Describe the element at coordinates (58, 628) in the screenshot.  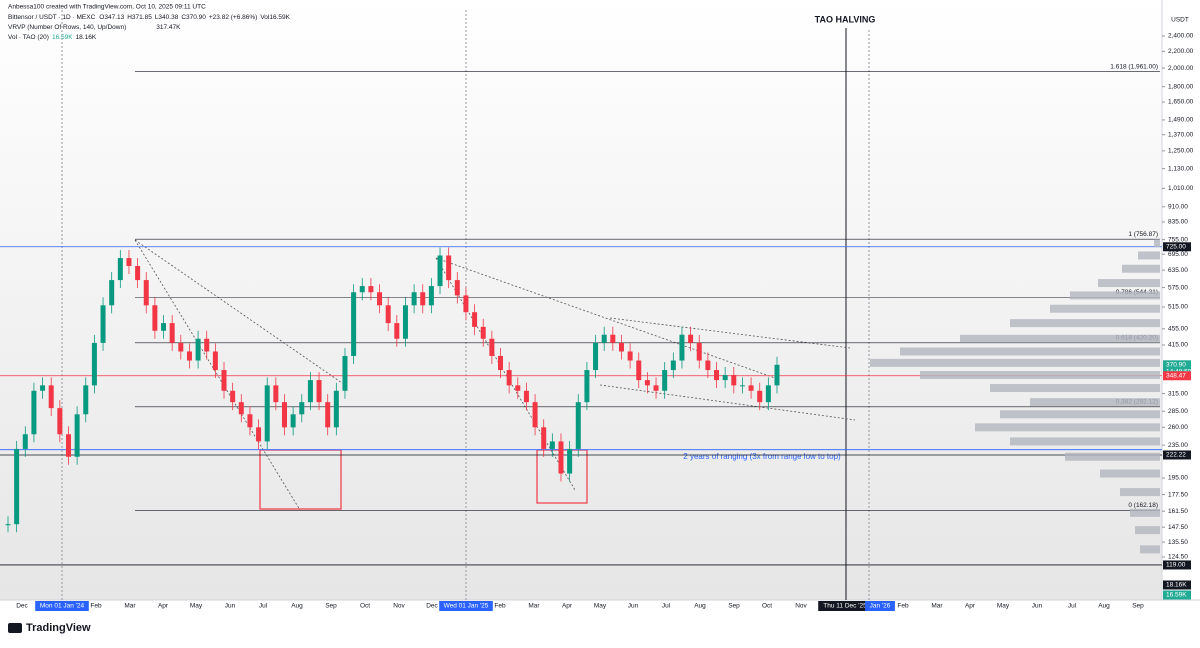
I see `logo-text: TradingView` at that location.